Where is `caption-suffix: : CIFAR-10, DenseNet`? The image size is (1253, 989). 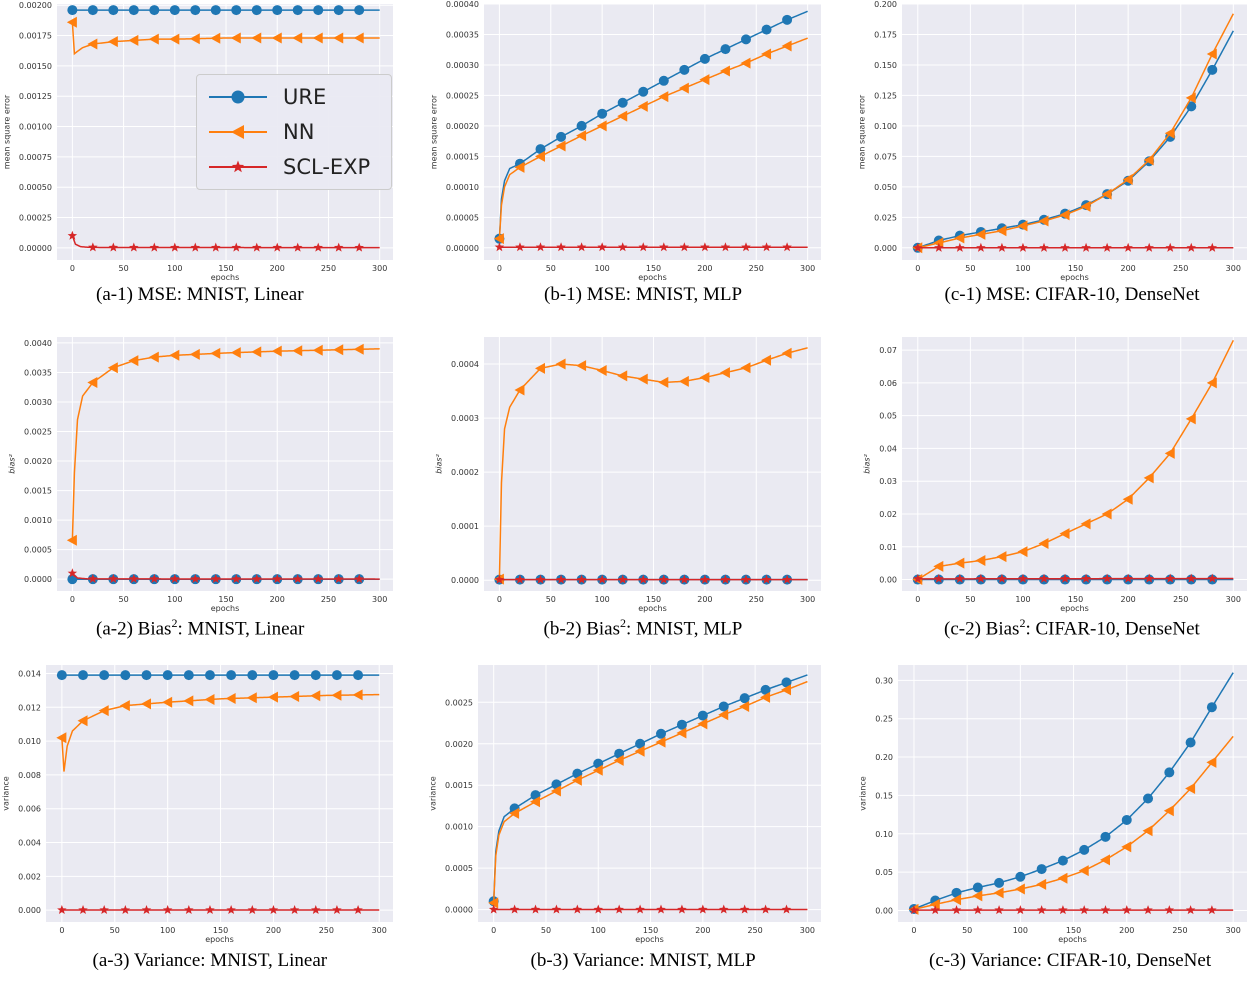 caption-suffix: : CIFAR-10, DenseNet is located at coordinates (1112, 629).